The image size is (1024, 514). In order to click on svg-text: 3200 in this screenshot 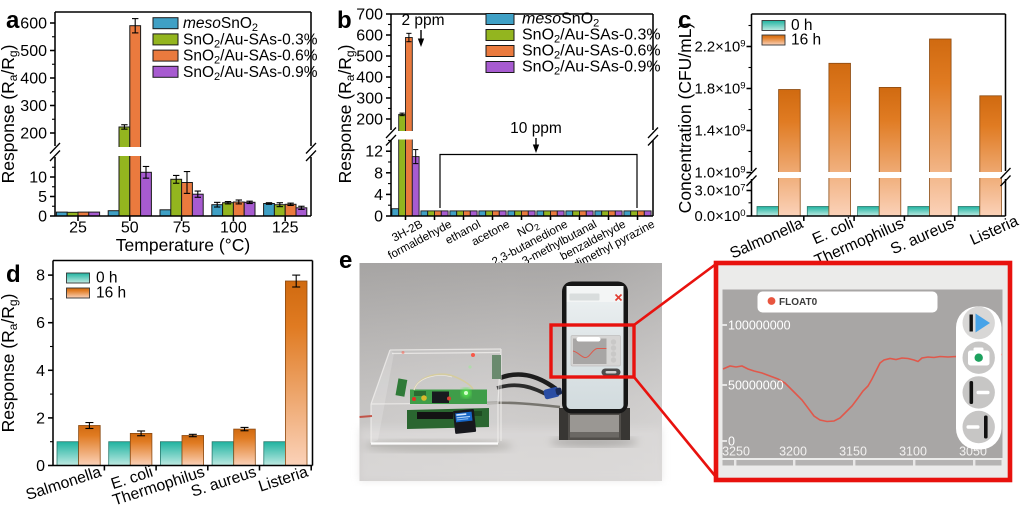, I will do `click(793, 452)`.